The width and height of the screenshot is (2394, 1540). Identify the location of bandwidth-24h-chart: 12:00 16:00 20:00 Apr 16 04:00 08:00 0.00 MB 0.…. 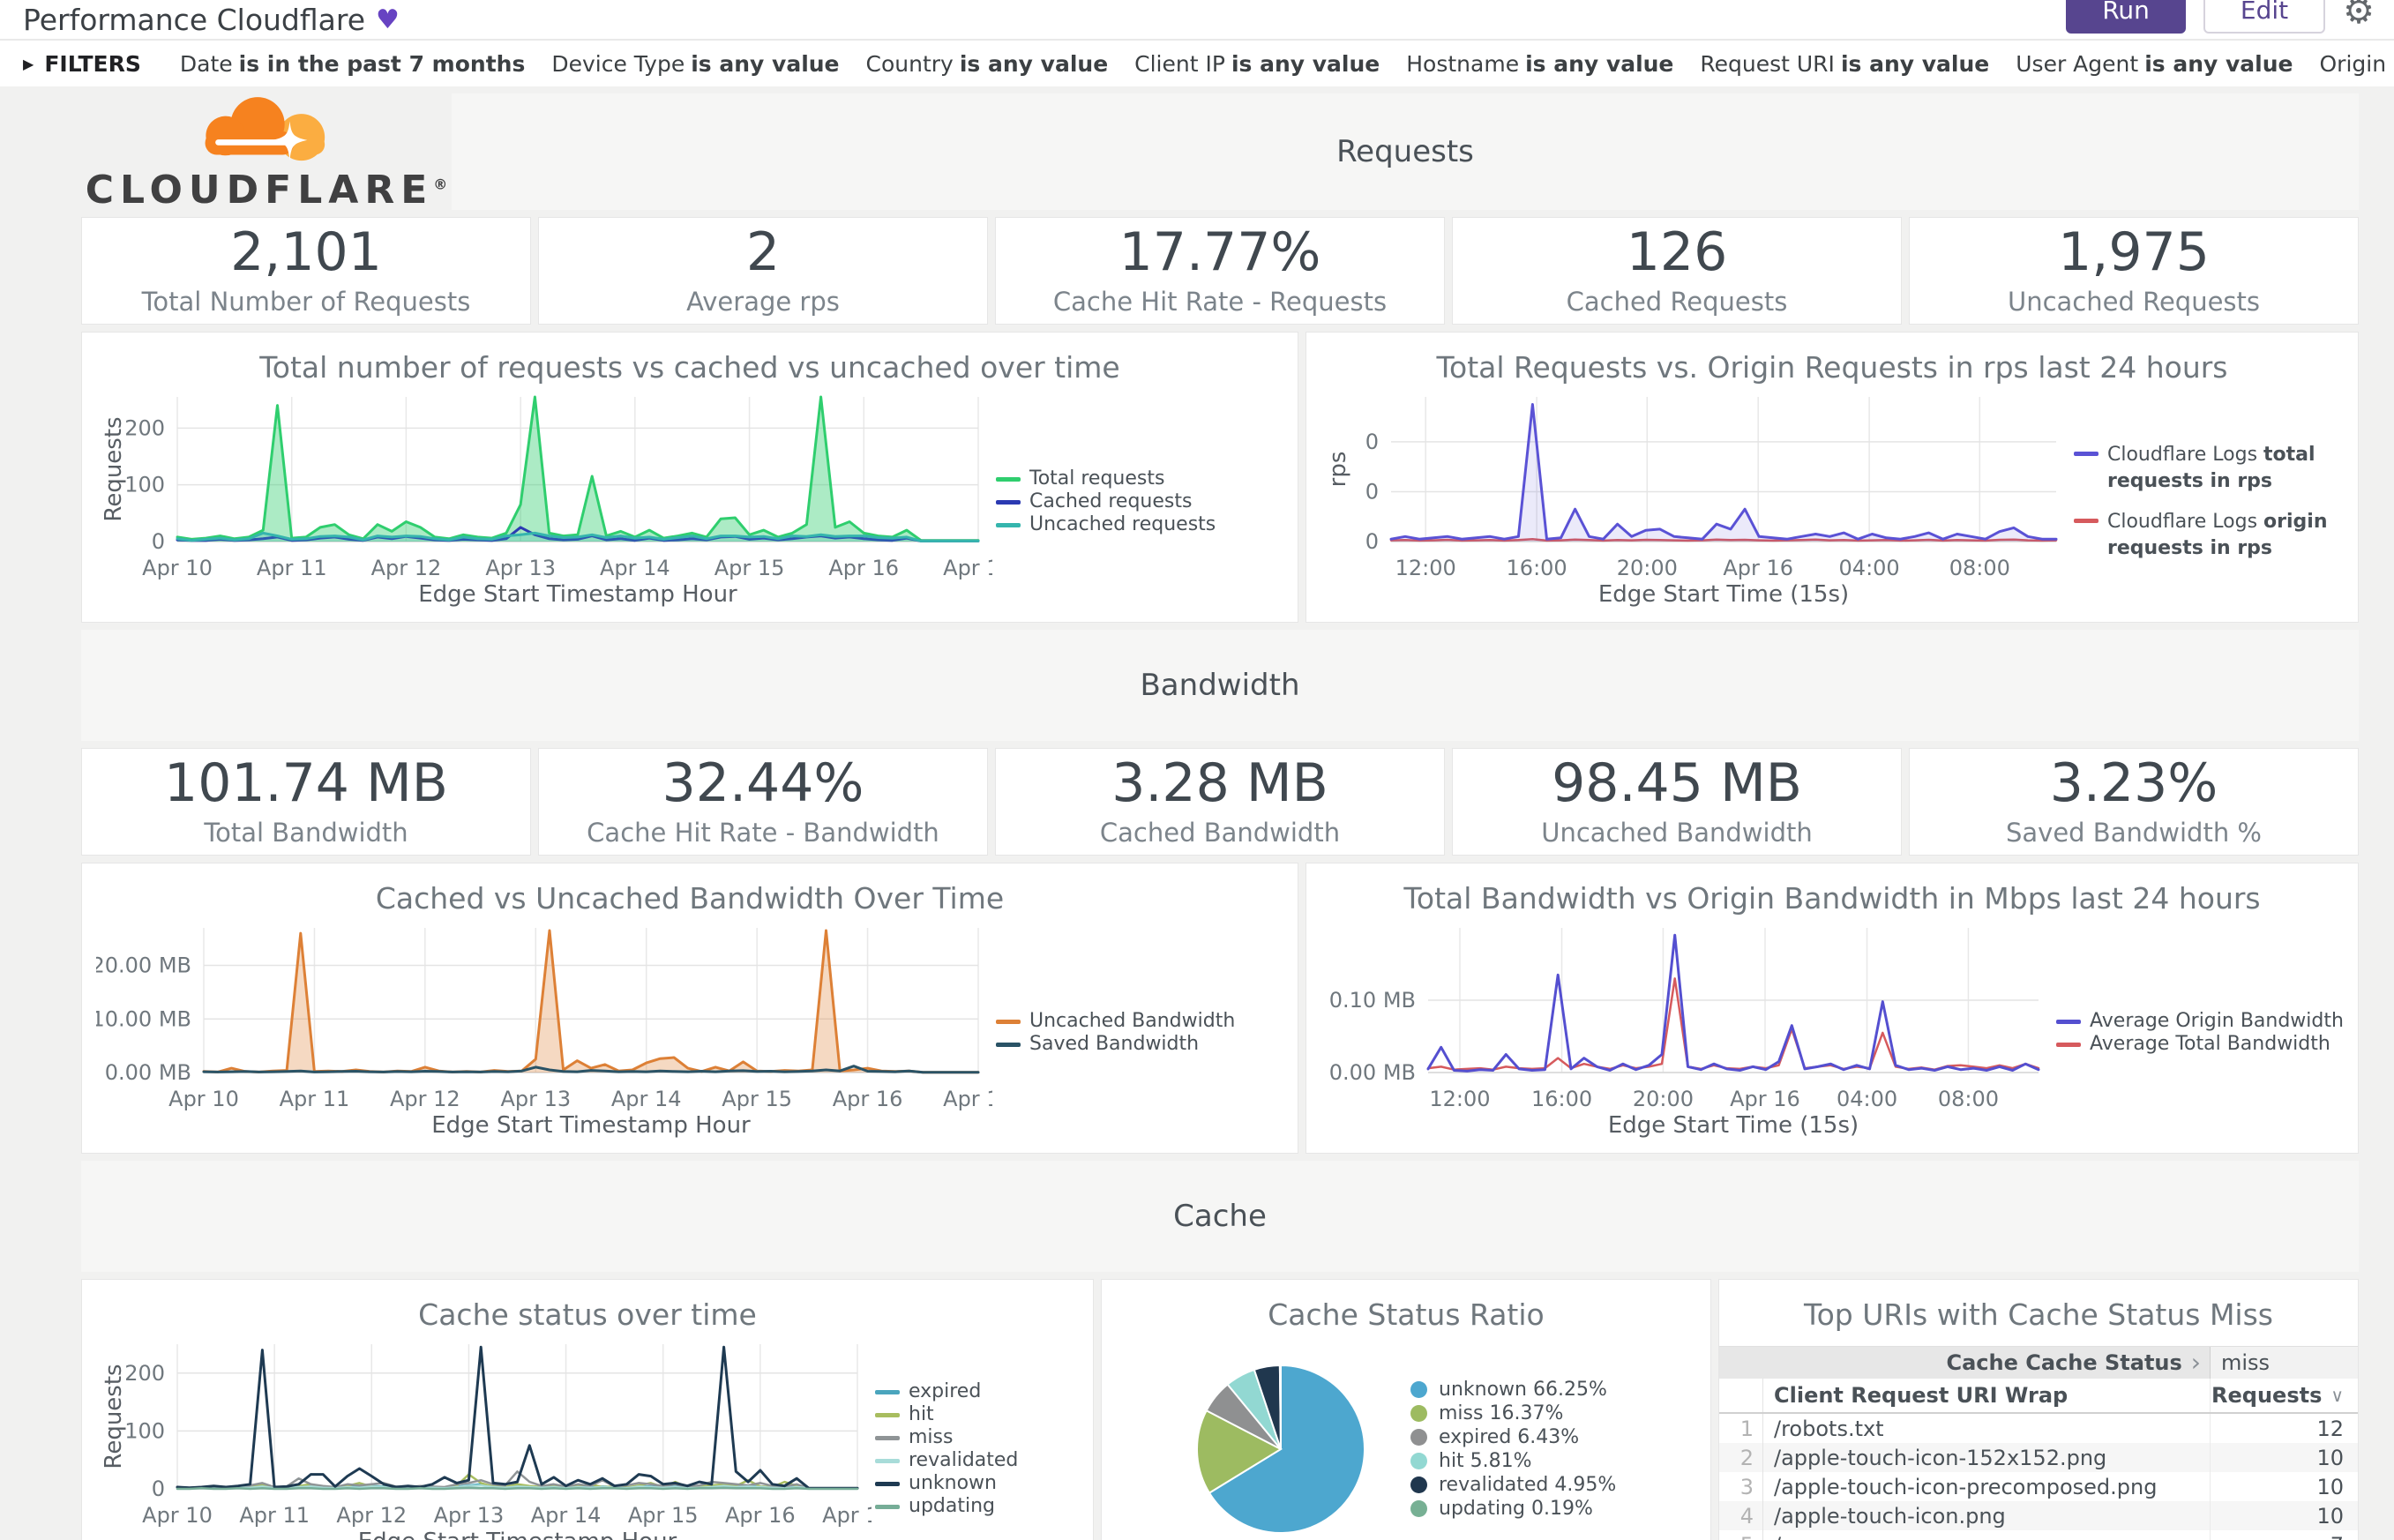
(1686, 1033).